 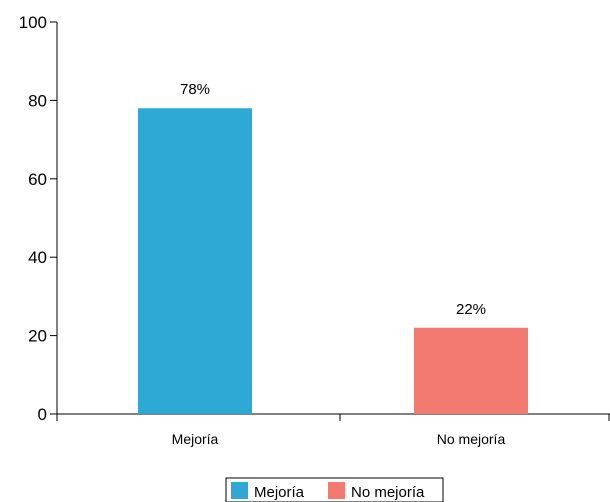 What do you see at coordinates (37, 100) in the screenshot?
I see `y-tick-label: 80` at bounding box center [37, 100].